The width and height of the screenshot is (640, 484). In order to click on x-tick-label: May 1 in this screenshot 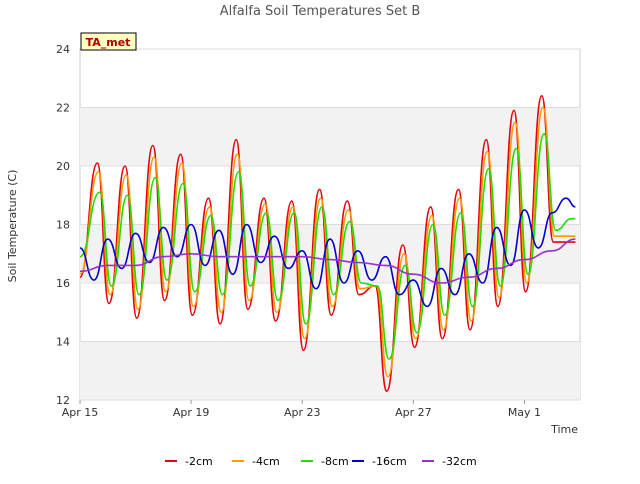, I will do `click(524, 412)`.